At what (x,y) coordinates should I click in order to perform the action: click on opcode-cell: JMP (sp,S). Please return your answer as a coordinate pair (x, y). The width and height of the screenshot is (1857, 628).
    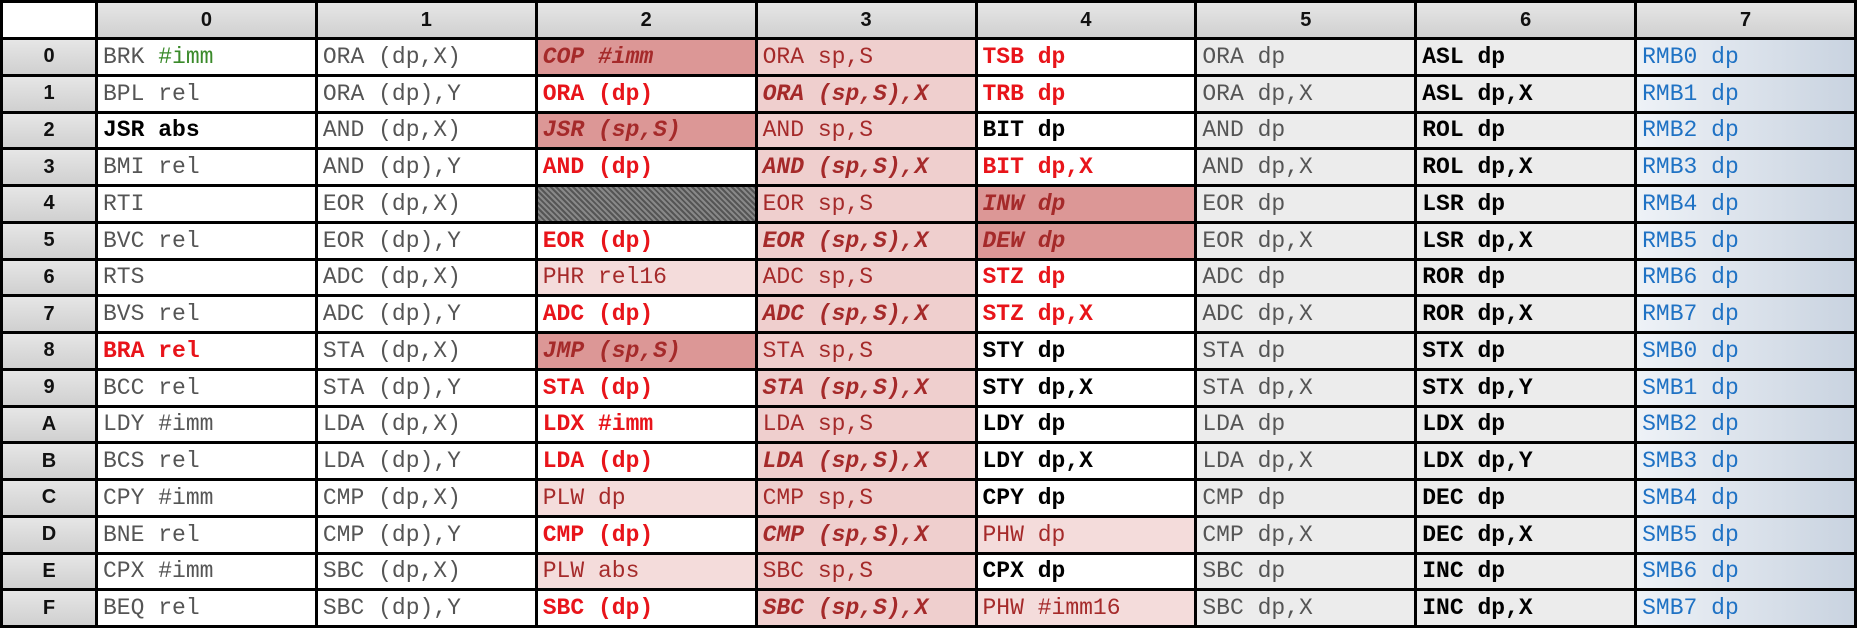
    Looking at the image, I should click on (646, 351).